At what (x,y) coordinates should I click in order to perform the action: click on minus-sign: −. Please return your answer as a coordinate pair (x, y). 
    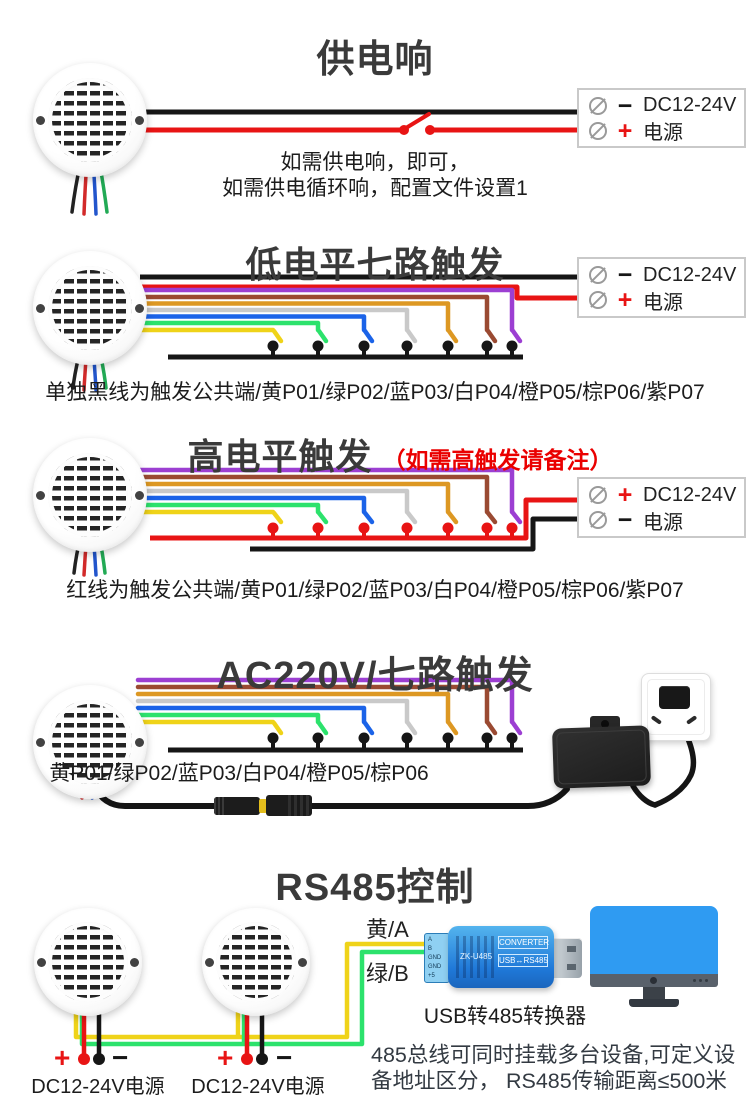
    Looking at the image, I should click on (120, 1057).